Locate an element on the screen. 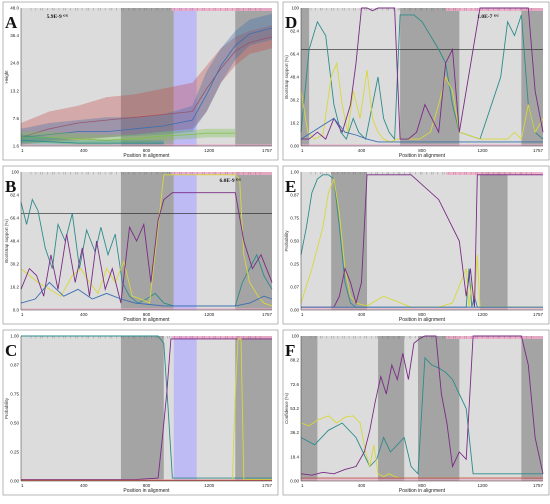 The height and width of the screenshot is (504, 550). annotation-label: 6.0E-9 ᴳᴳ is located at coordinates (231, 181).